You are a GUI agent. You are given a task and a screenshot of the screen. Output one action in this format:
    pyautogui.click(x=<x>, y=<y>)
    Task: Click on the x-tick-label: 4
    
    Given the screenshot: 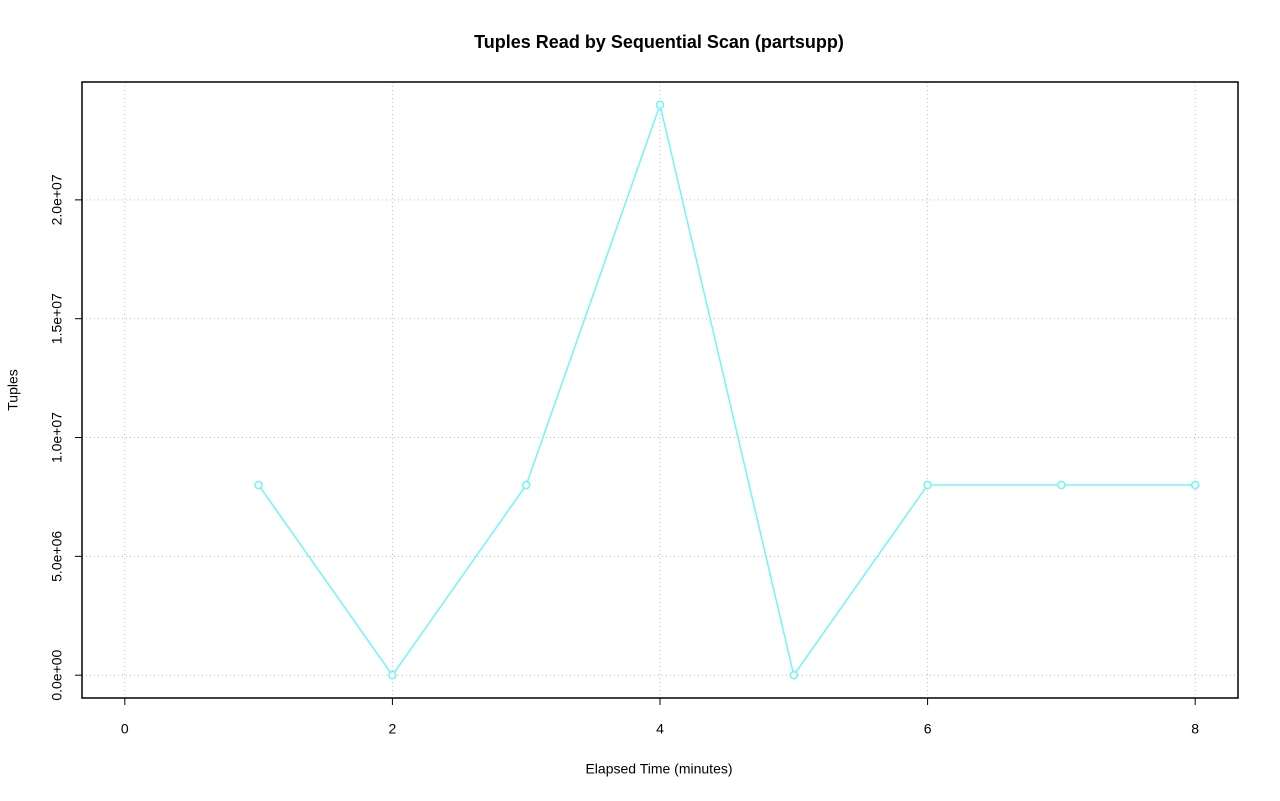 What is the action you would take?
    pyautogui.click(x=660, y=729)
    